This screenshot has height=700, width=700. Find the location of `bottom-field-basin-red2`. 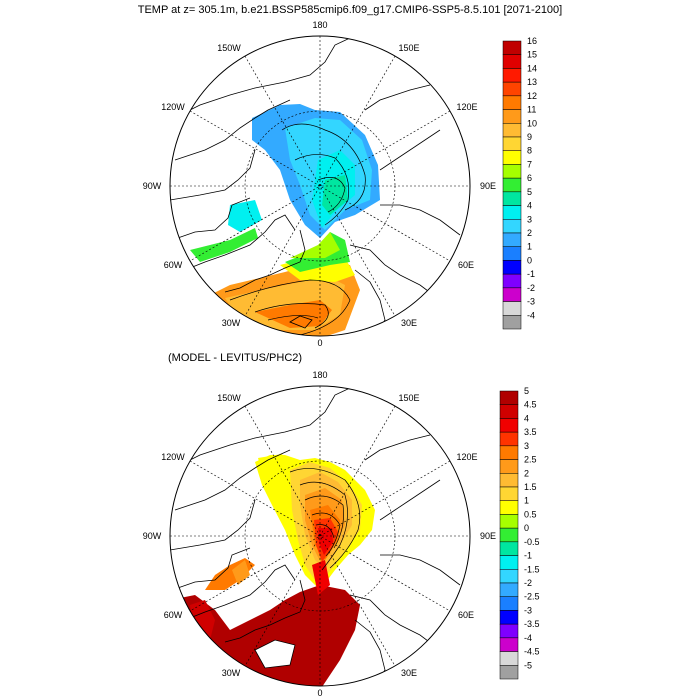

bottom-field-basin-red2 is located at coordinates (325, 541).